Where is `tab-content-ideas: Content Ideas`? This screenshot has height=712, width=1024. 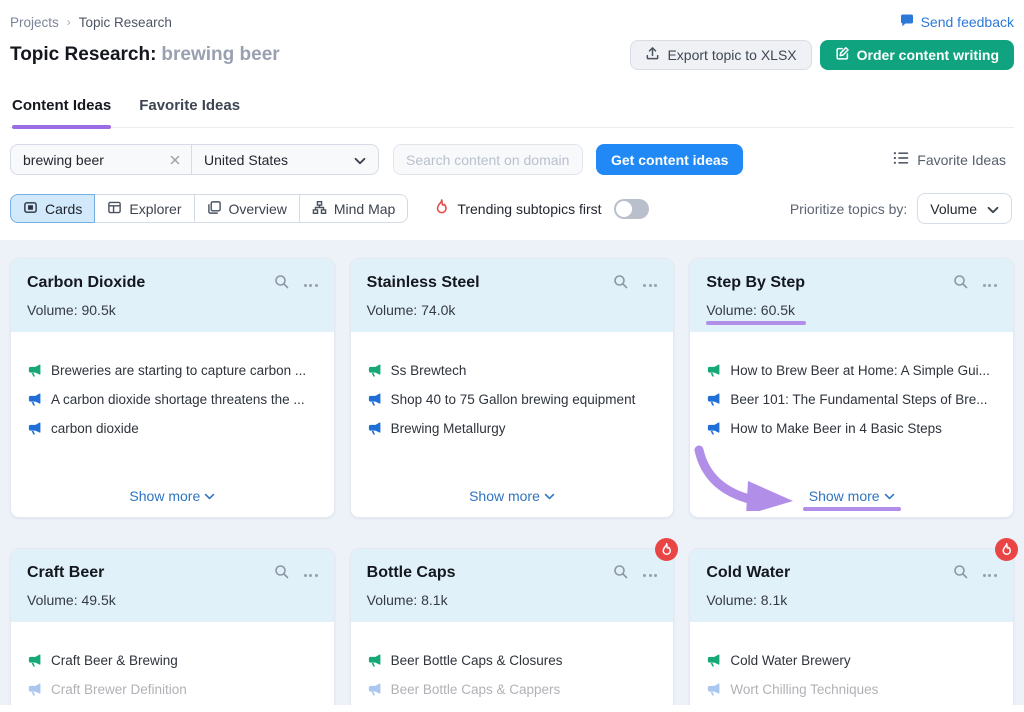
tab-content-ideas: Content Ideas is located at coordinates (62, 113).